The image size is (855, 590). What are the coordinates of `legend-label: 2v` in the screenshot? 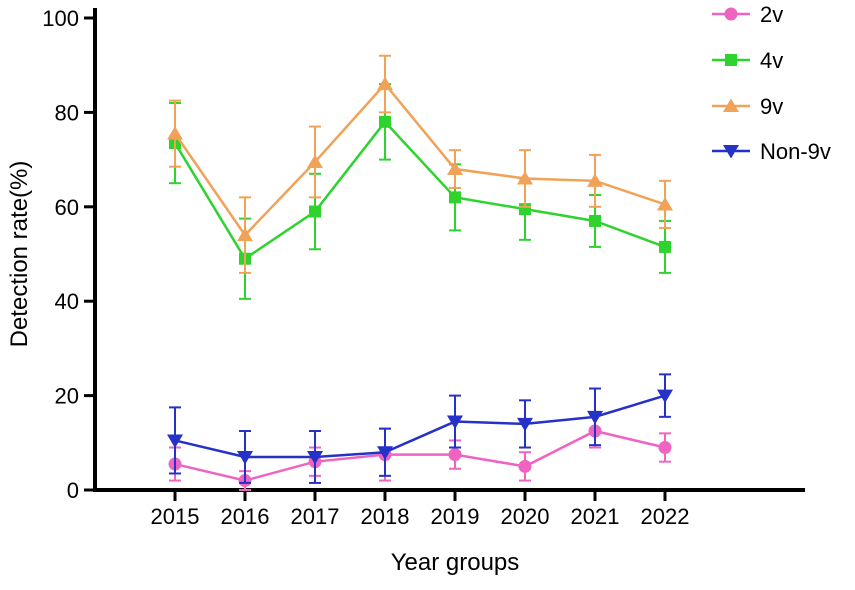 It's located at (771, 14).